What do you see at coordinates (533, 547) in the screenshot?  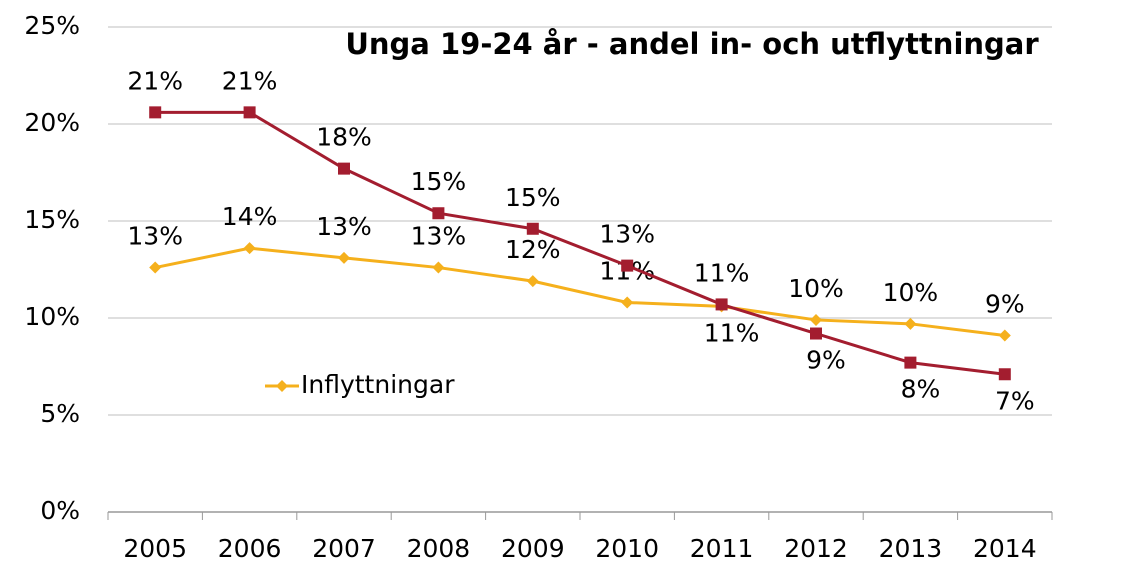 I see `x-tick-label: 2009` at bounding box center [533, 547].